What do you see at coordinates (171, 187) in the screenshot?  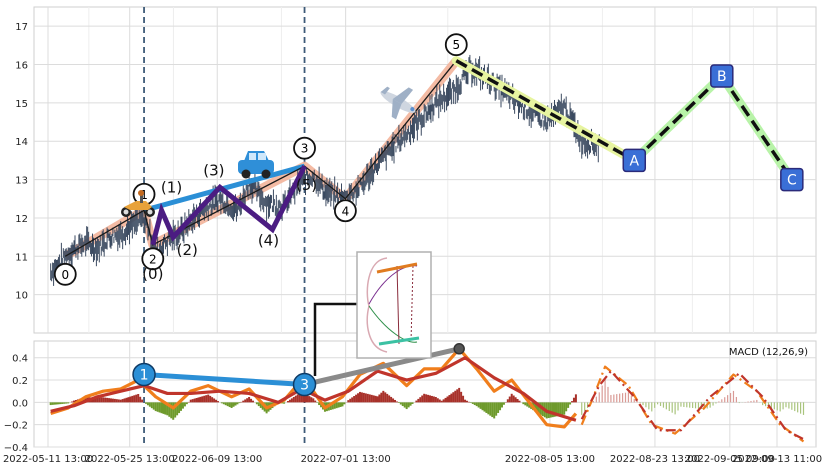 I see `sub-wave-label: (1)` at bounding box center [171, 187].